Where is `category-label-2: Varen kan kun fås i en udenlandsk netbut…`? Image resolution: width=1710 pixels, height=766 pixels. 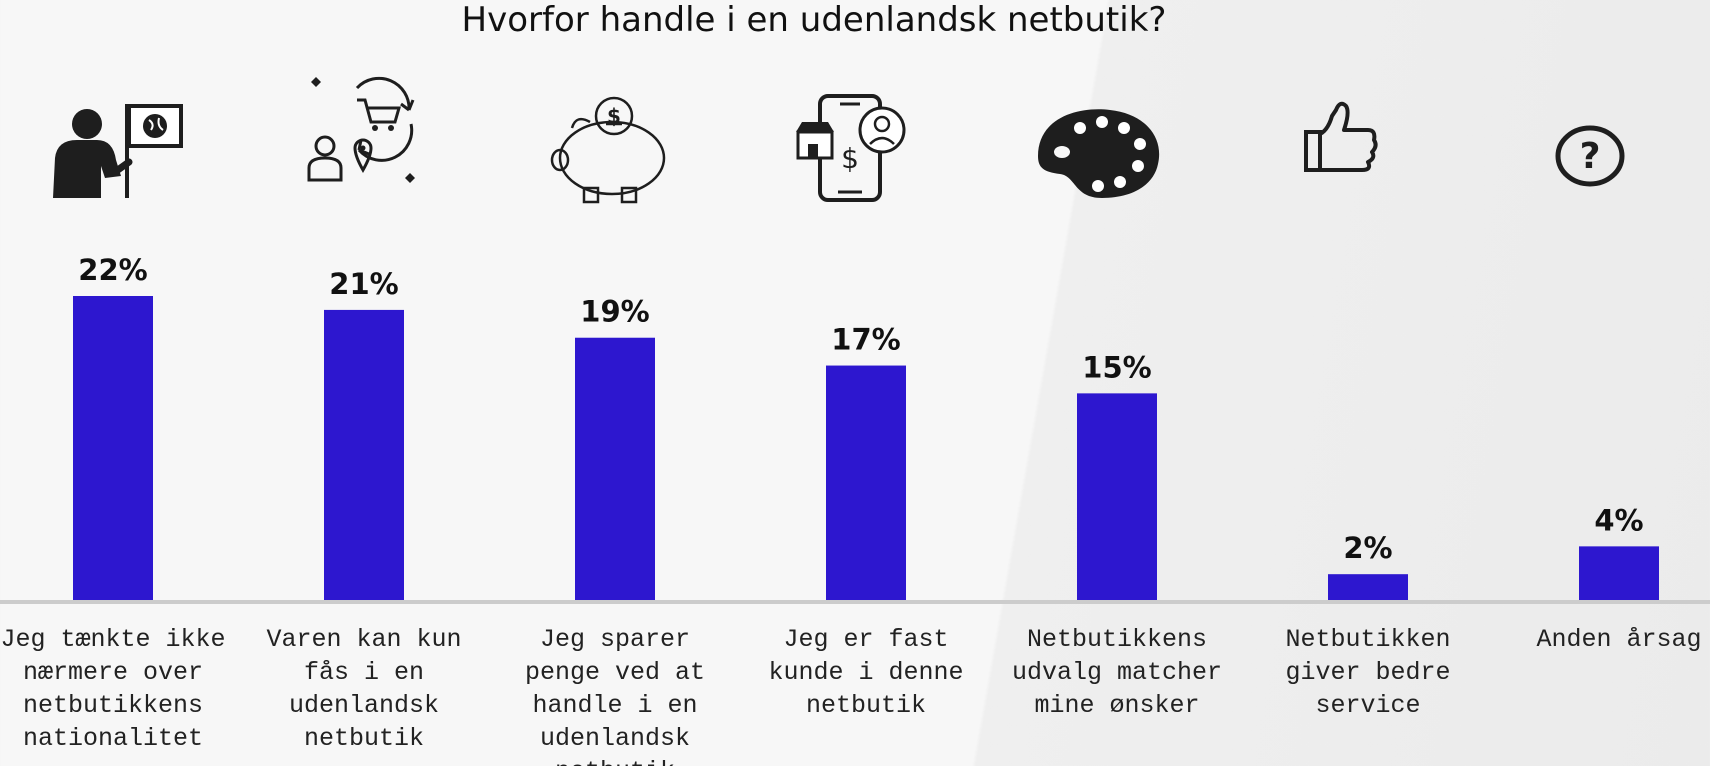
category-label-2: Varen kan kun fås i en udenlandsk netbut… is located at coordinates (364, 689).